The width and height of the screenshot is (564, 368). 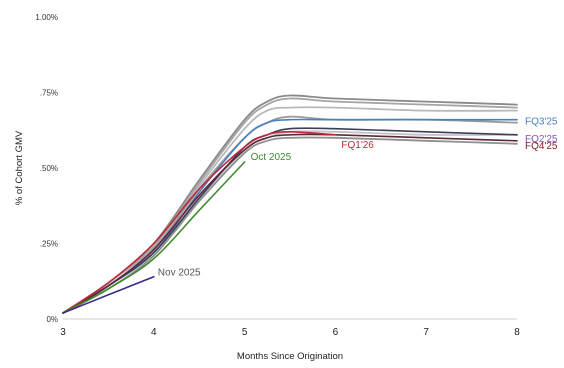 What do you see at coordinates (541, 146) in the screenshot?
I see `series-label: FQ4'25` at bounding box center [541, 146].